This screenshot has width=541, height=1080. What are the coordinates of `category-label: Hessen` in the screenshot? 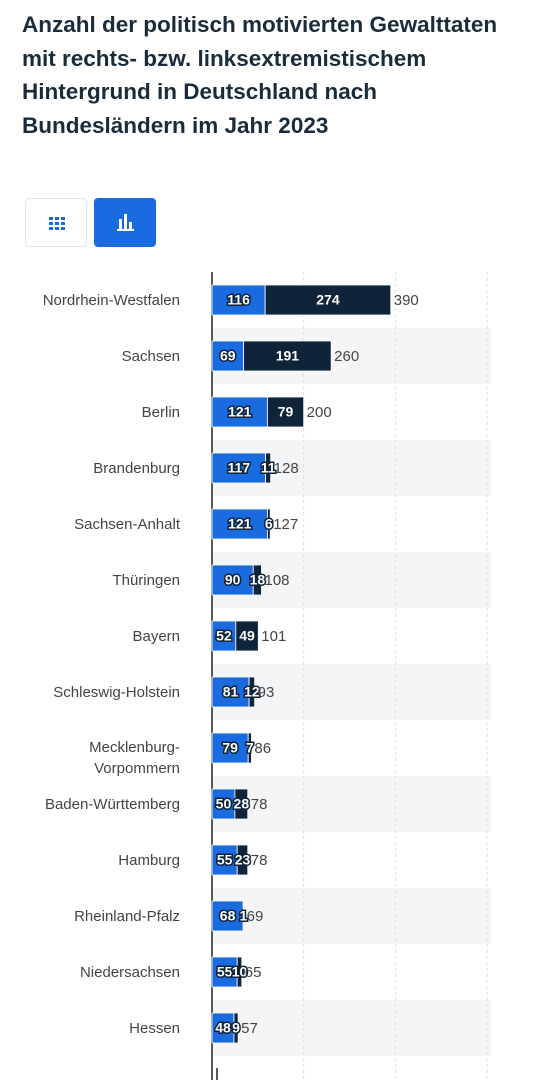 It's located at (154, 1028).